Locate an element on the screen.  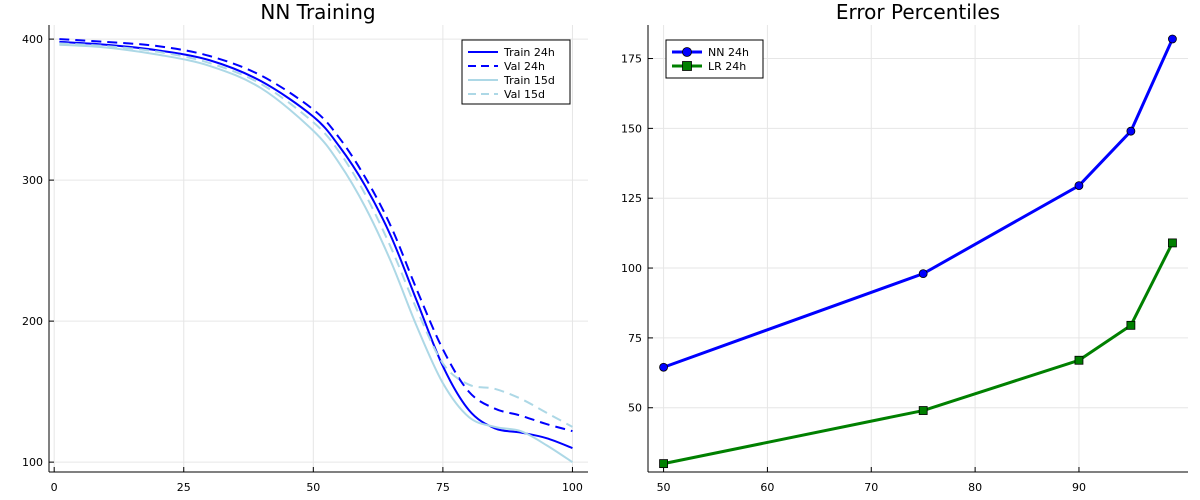
y-tick-label: 400 is located at coordinates (32, 39).